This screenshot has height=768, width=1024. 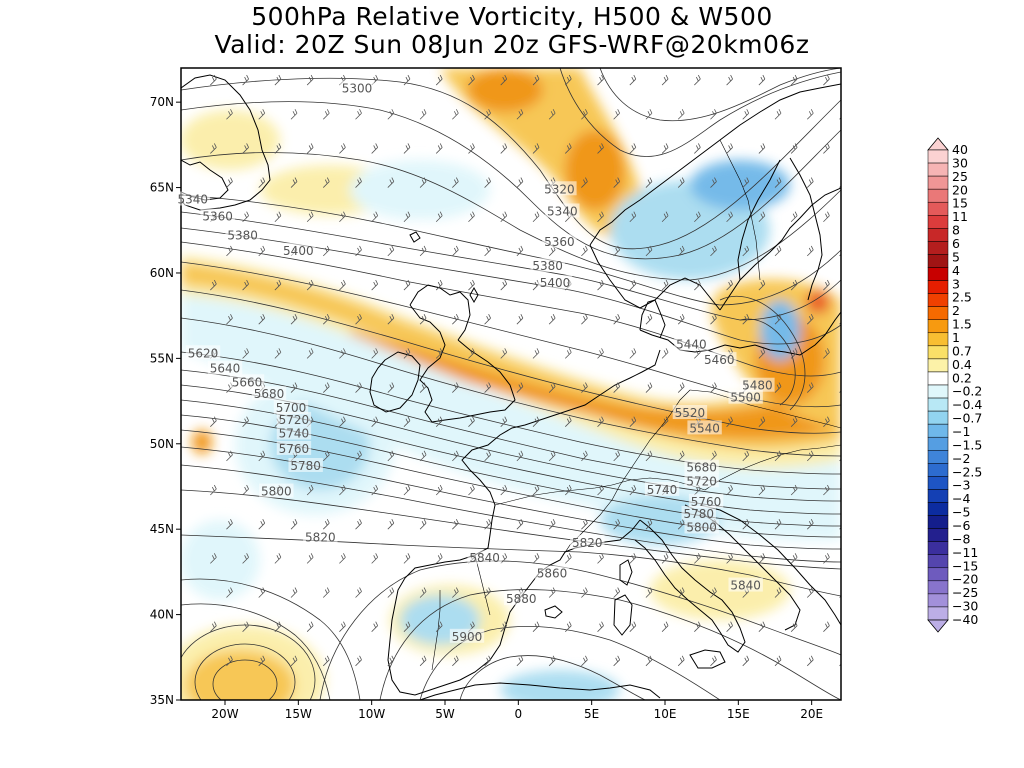 What do you see at coordinates (780, 330) in the screenshot?
I see `sweden-negative-area` at bounding box center [780, 330].